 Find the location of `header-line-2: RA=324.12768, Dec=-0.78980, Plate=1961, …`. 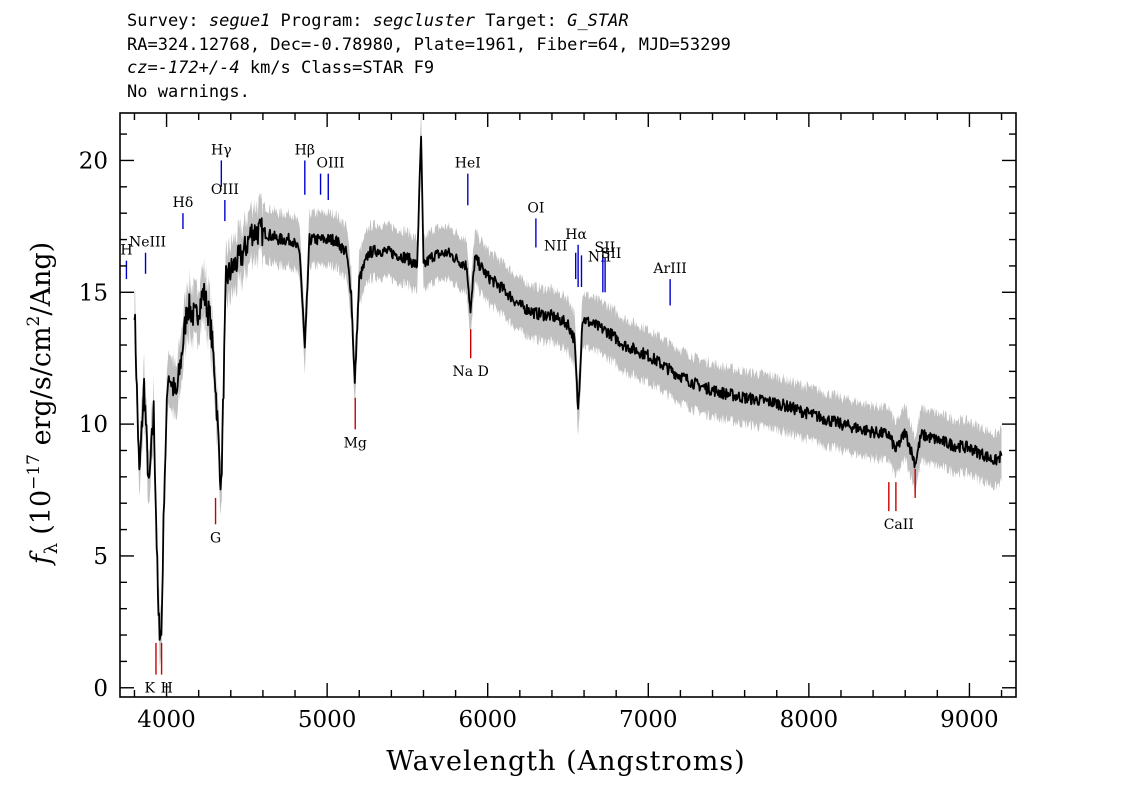

header-line-2: RA=324.12768, Dec=-0.78980, Plate=1961, … is located at coordinates (429, 44).